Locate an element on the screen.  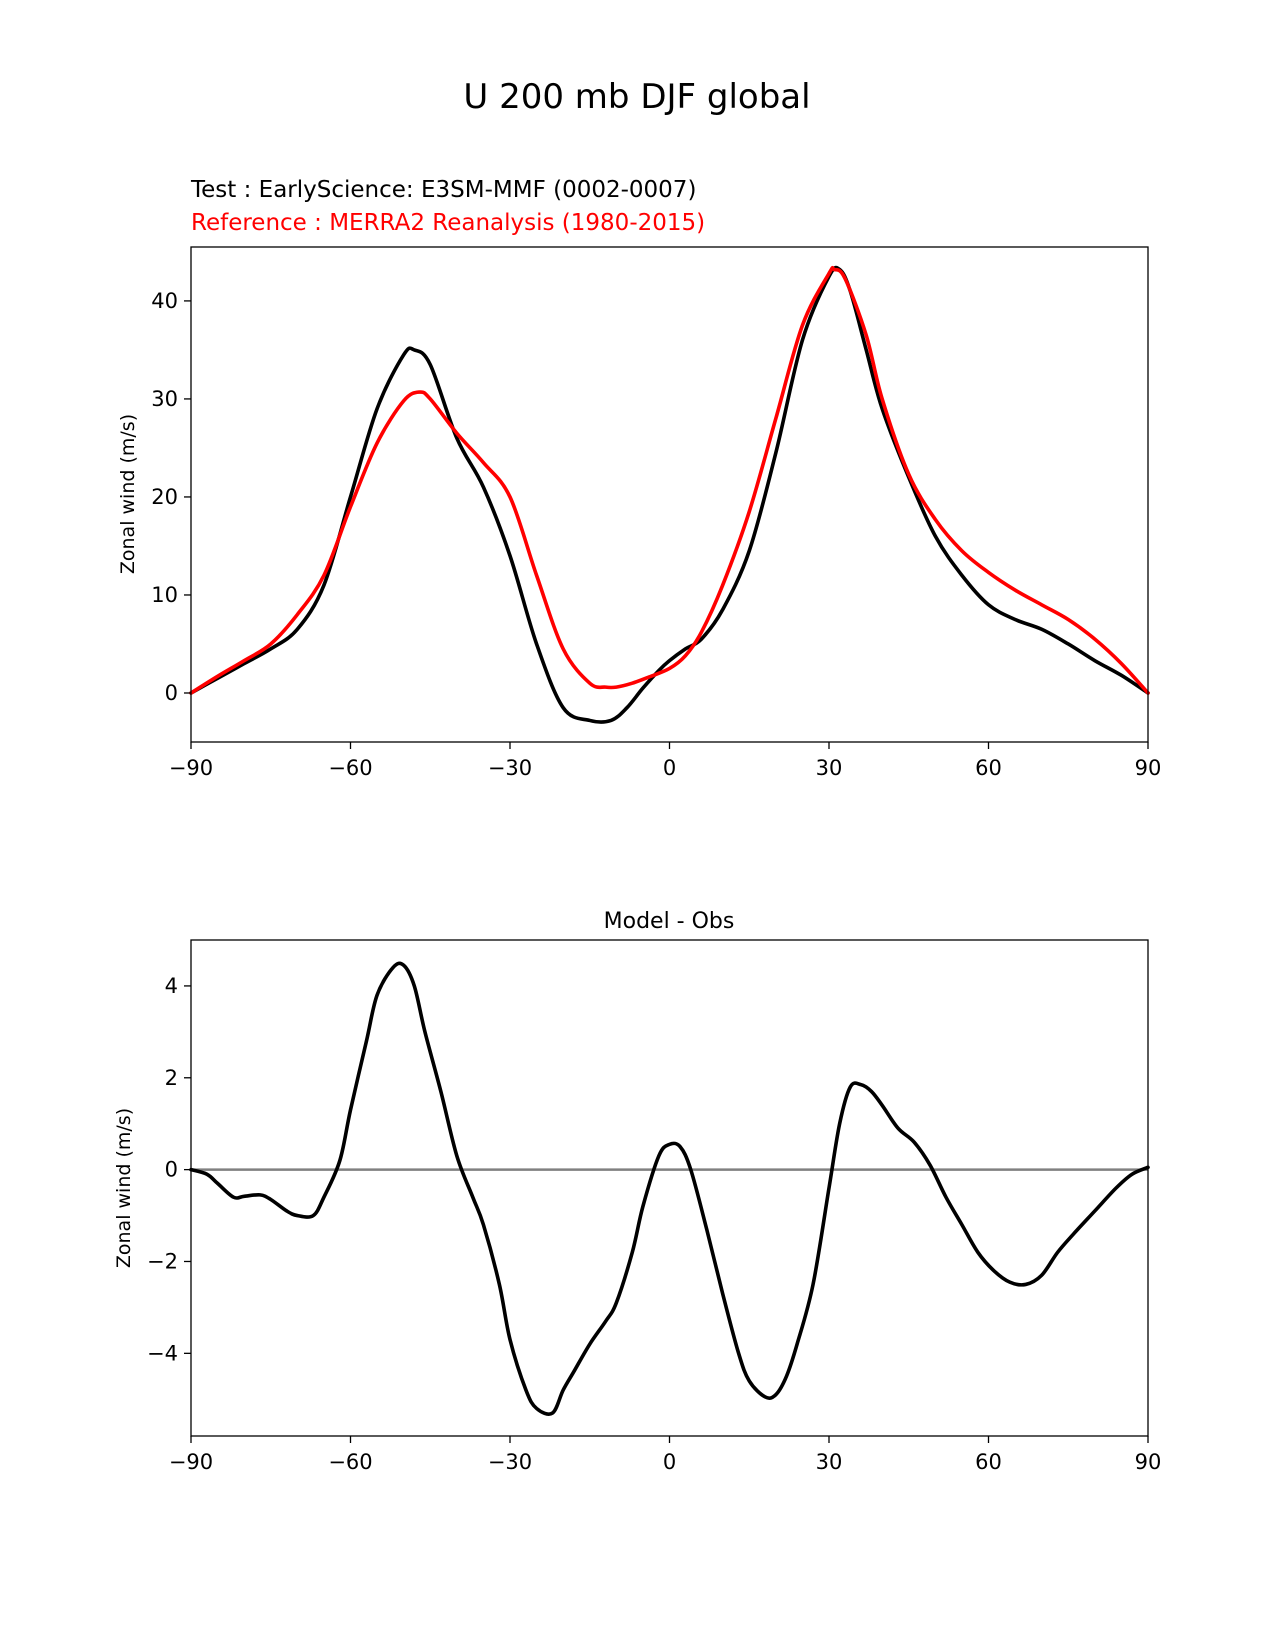
bottom-x-tick-label: −30 is located at coordinates (510, 1462).